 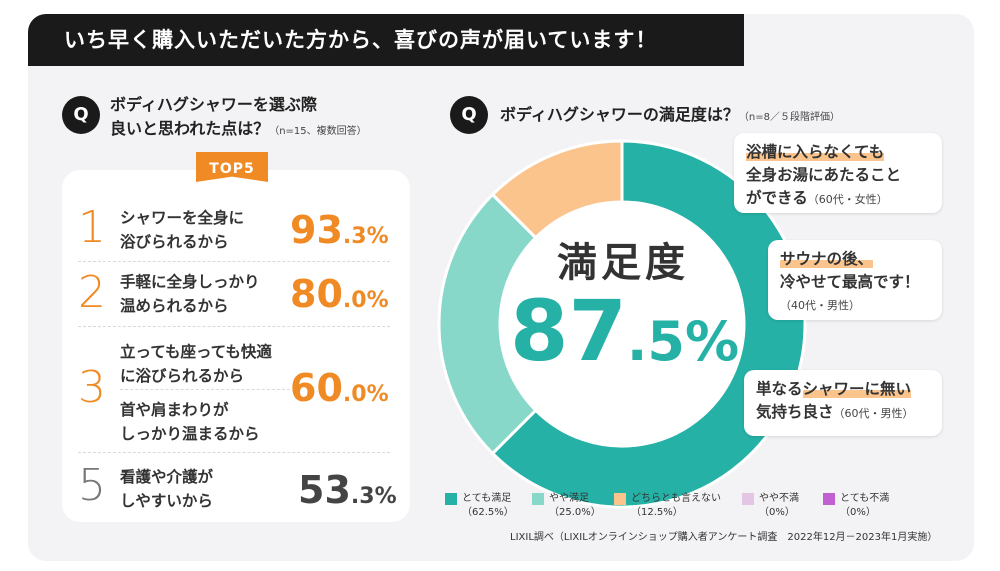 What do you see at coordinates (174, 306) in the screenshot?
I see `reason-2-line2: 温められるから` at bounding box center [174, 306].